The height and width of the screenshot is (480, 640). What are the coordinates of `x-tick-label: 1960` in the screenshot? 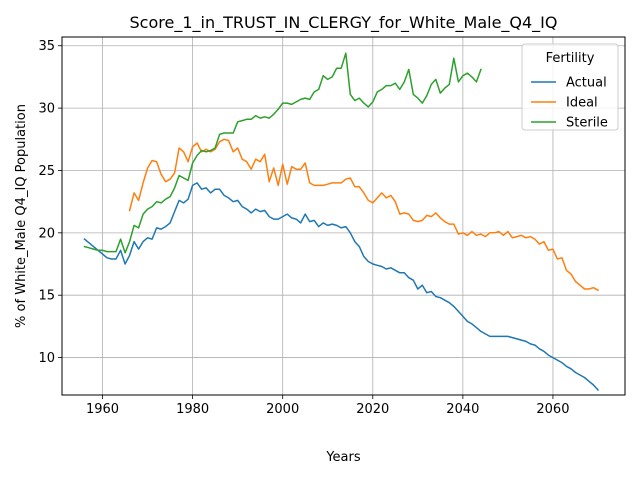 It's located at (102, 409).